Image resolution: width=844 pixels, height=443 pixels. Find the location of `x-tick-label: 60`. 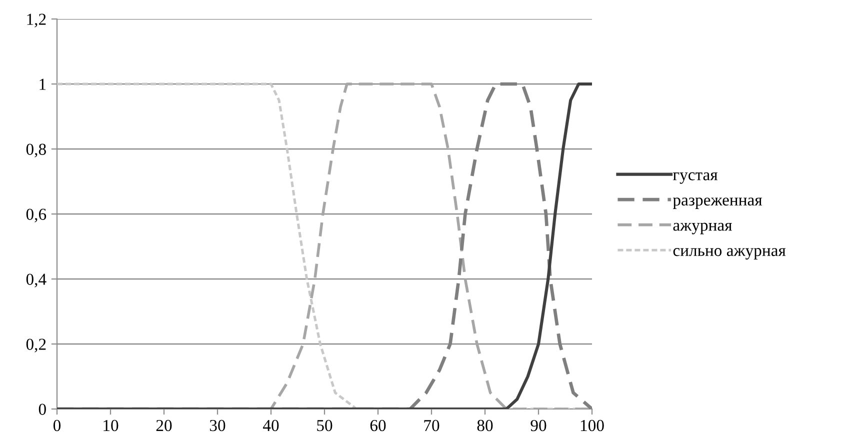

x-tick-label: 60 is located at coordinates (378, 426).